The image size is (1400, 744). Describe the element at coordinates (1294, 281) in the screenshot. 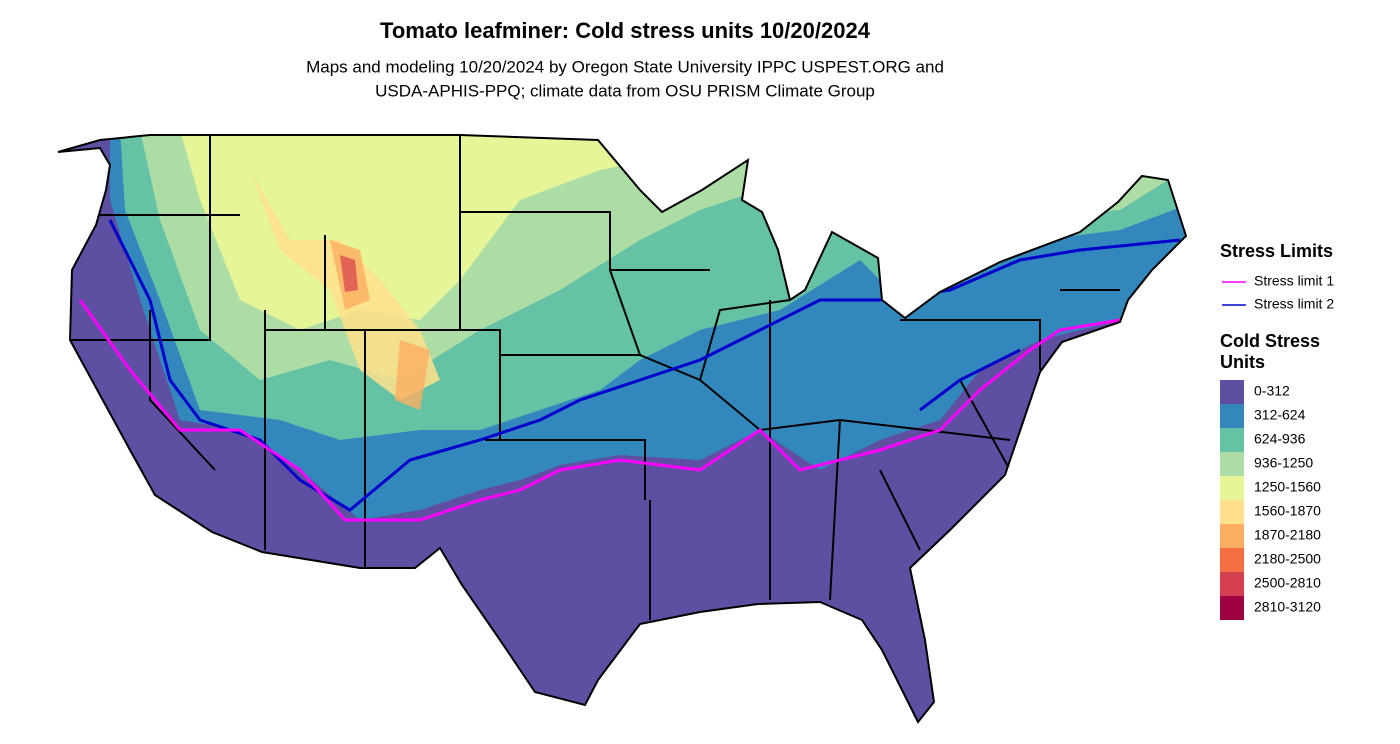

I see `legend-label: Stress limit 1` at that location.